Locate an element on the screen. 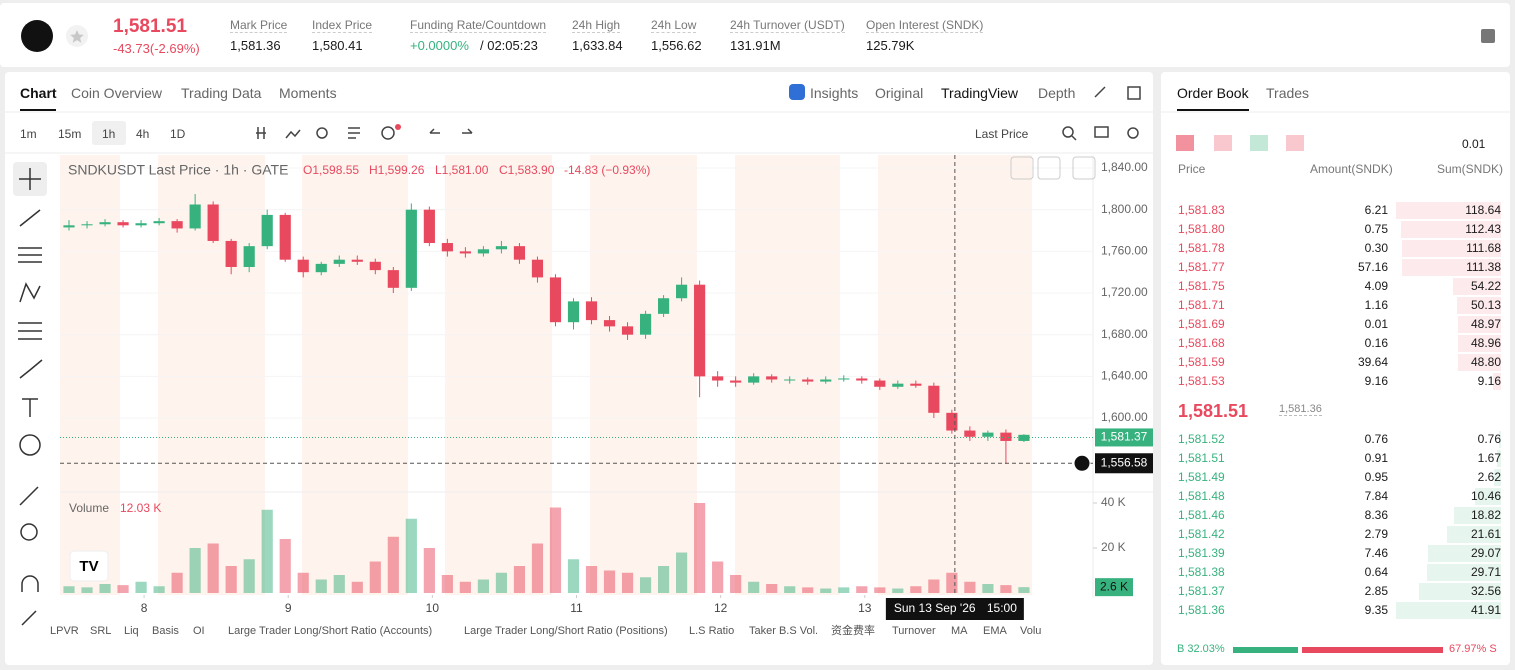 This screenshot has height=670, width=1515. book-price: 1,581.77 is located at coordinates (1201, 267).